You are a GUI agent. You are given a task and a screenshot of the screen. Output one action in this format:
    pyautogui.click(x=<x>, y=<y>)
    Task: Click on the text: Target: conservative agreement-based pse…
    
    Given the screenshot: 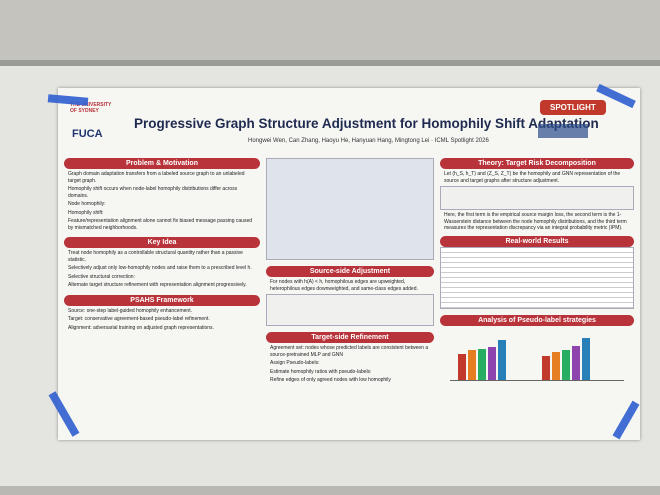 What is the action you would take?
    pyautogui.click(x=139, y=319)
    